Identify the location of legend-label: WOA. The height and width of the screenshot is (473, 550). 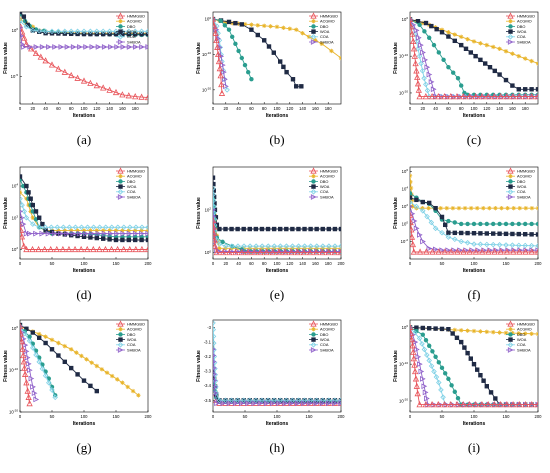
(132, 31).